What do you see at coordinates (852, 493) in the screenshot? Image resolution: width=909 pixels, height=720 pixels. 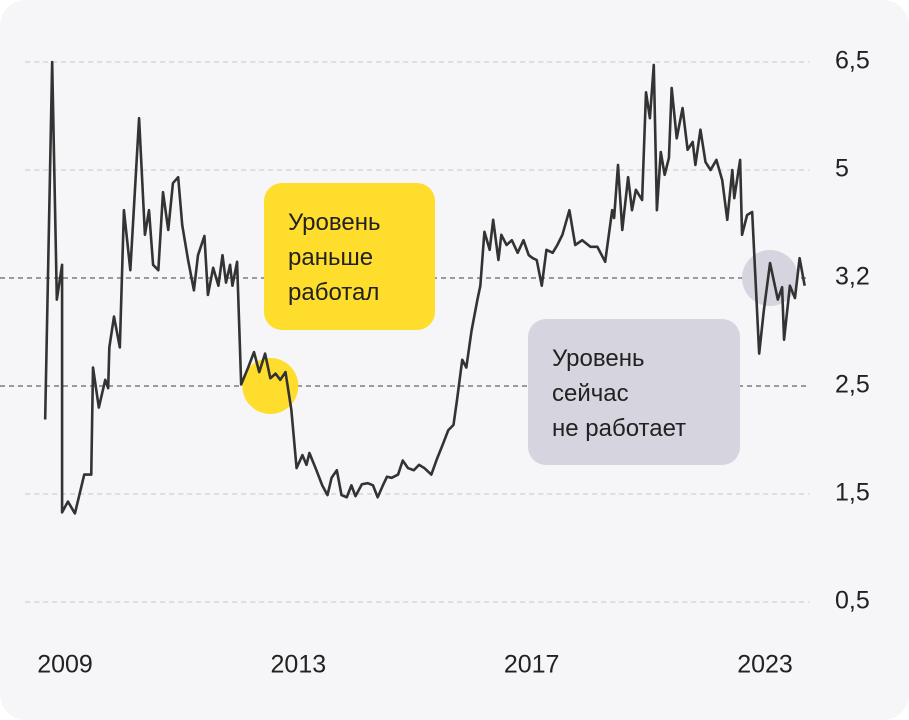 I see `y-tick-label: 1,5` at bounding box center [852, 493].